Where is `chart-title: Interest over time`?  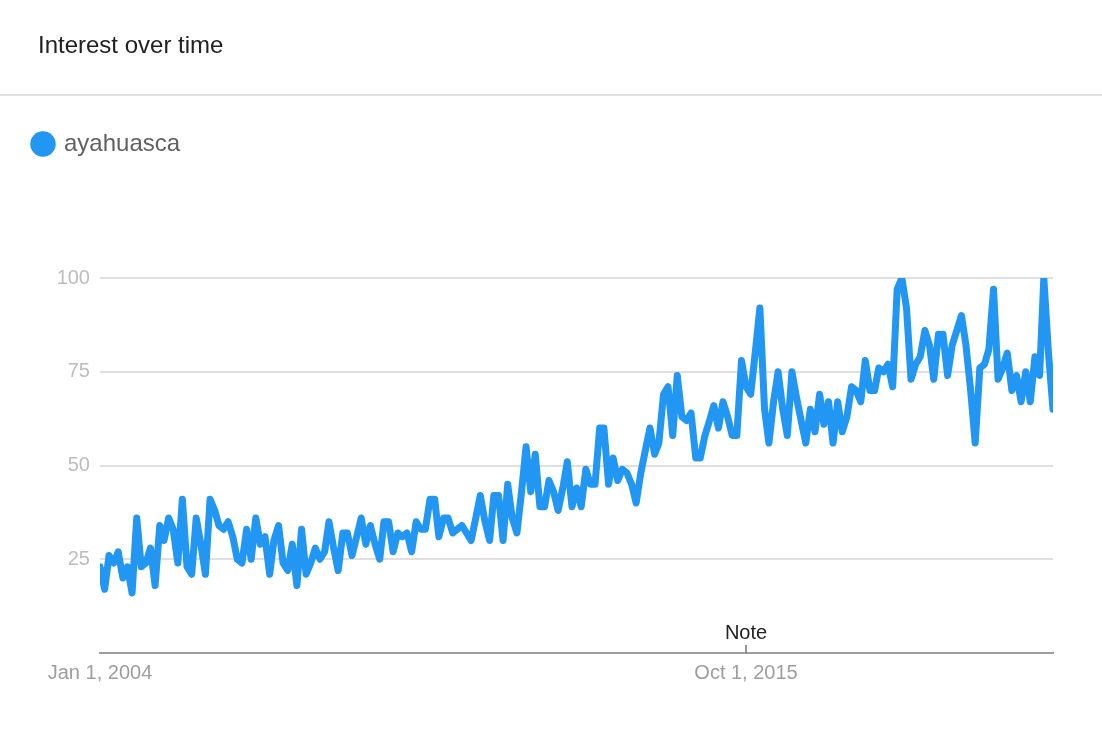
chart-title: Interest over time is located at coordinates (131, 45).